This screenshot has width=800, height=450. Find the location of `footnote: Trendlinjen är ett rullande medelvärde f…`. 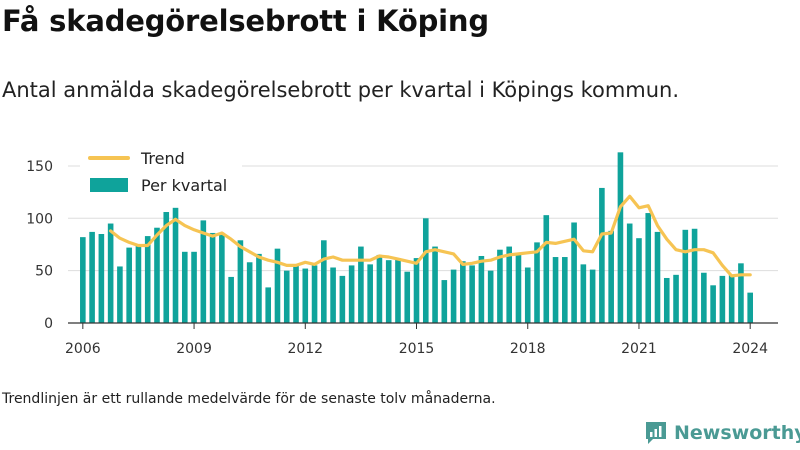

footnote: Trendlinjen är ett rullande medelvärde f… is located at coordinates (249, 399).